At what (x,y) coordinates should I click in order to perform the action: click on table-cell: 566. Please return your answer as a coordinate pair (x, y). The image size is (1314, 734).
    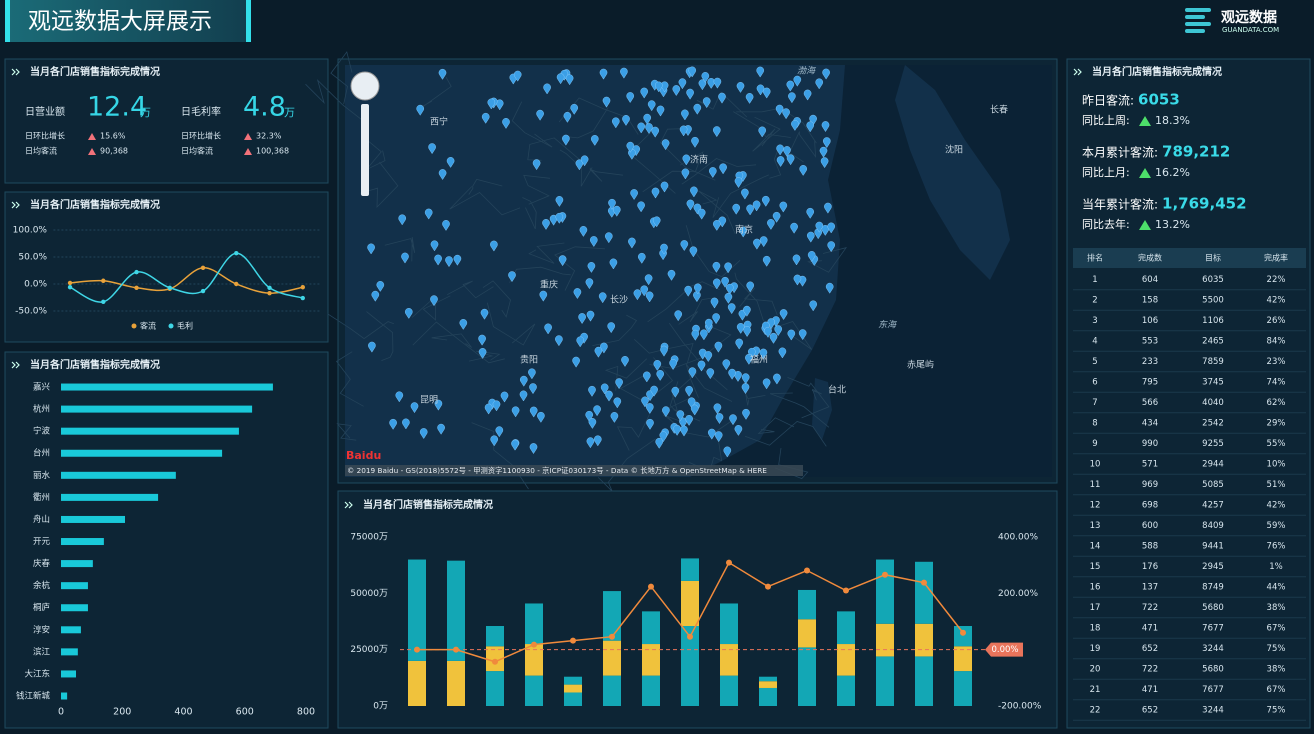
    Looking at the image, I should click on (1150, 403).